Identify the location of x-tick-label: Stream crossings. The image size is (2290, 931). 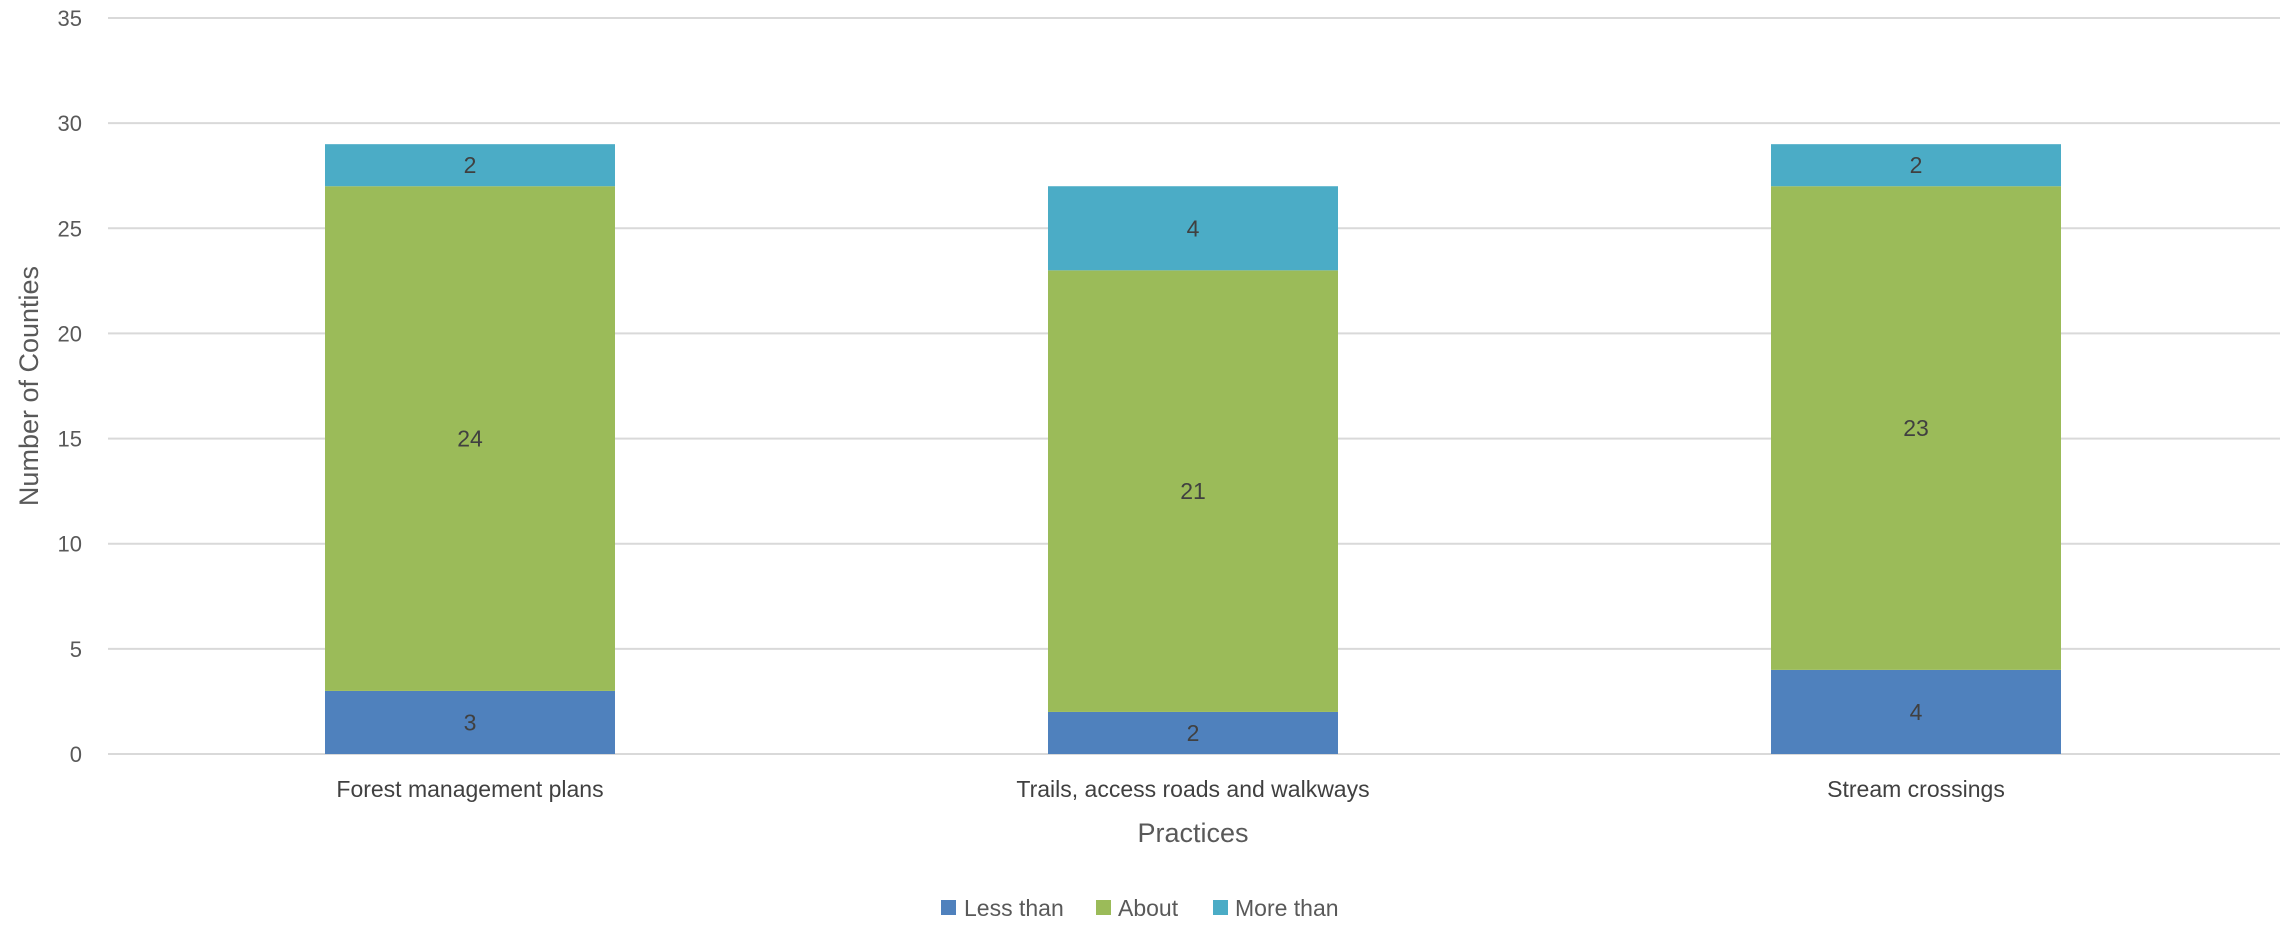
(1916, 789).